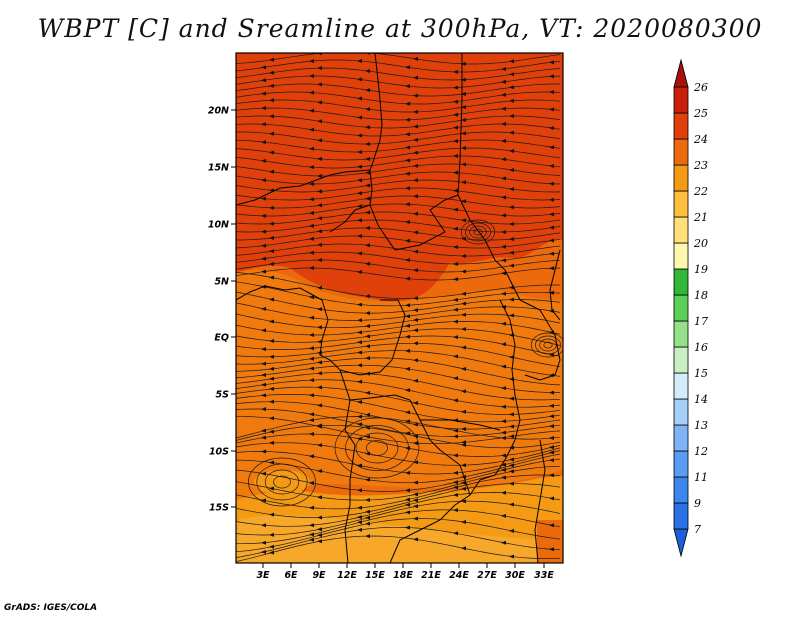 The width and height of the screenshot is (800, 618). What do you see at coordinates (478, 232) in the screenshot?
I see `vortex-ring` at bounding box center [478, 232].